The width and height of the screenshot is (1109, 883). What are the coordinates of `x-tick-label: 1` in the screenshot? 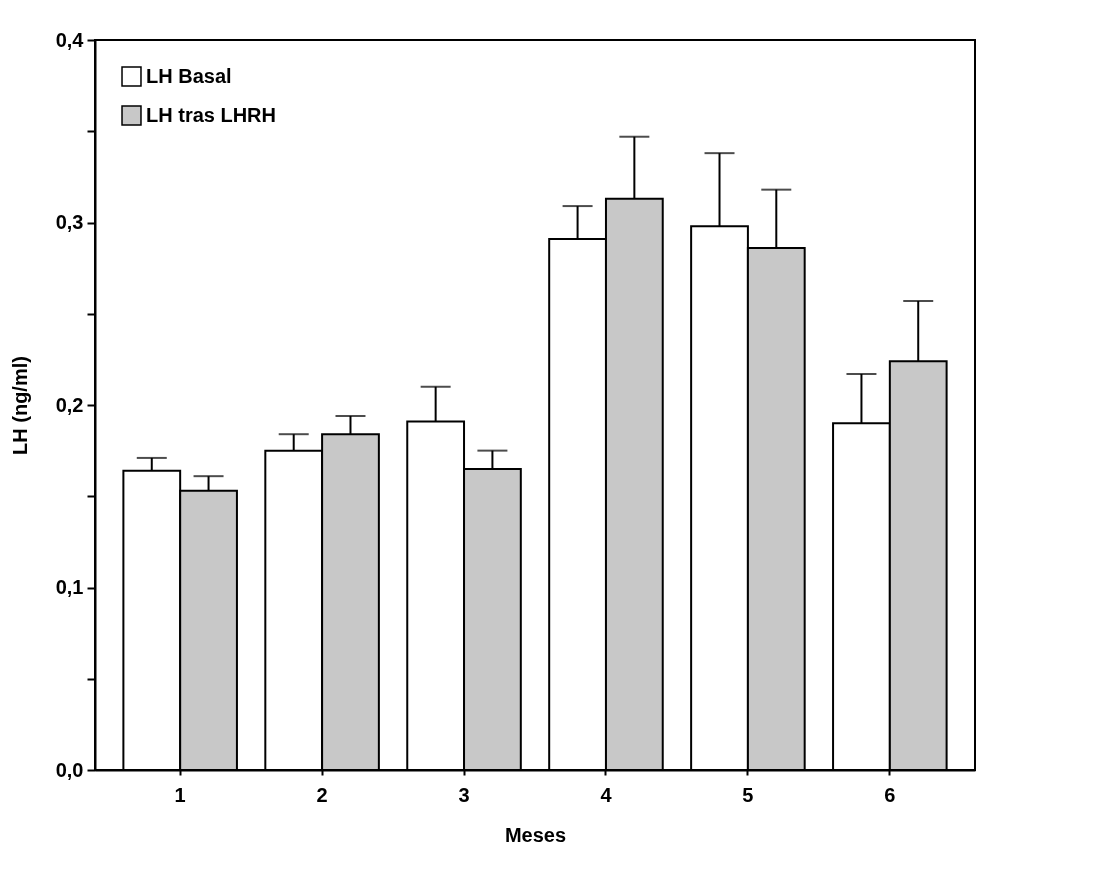 It's located at (180, 794).